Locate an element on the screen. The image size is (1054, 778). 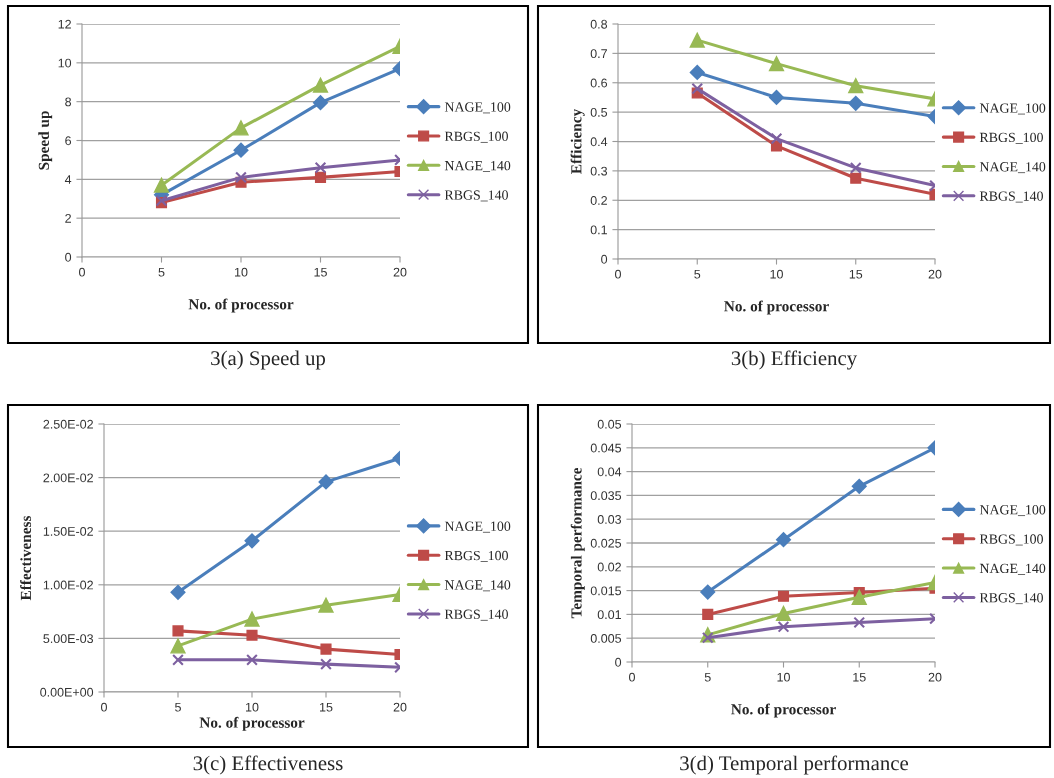
y-tick-label: 4 is located at coordinates (68, 179).